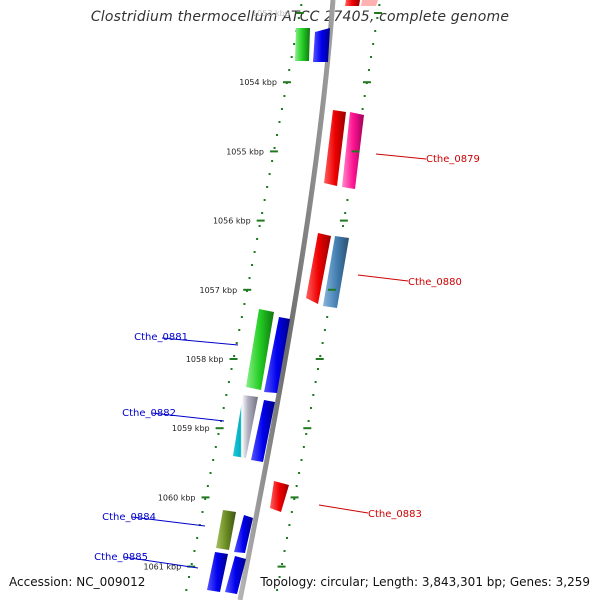  What do you see at coordinates (217, 572) in the screenshot?
I see `gene-feature-blue-0885a` at bounding box center [217, 572].